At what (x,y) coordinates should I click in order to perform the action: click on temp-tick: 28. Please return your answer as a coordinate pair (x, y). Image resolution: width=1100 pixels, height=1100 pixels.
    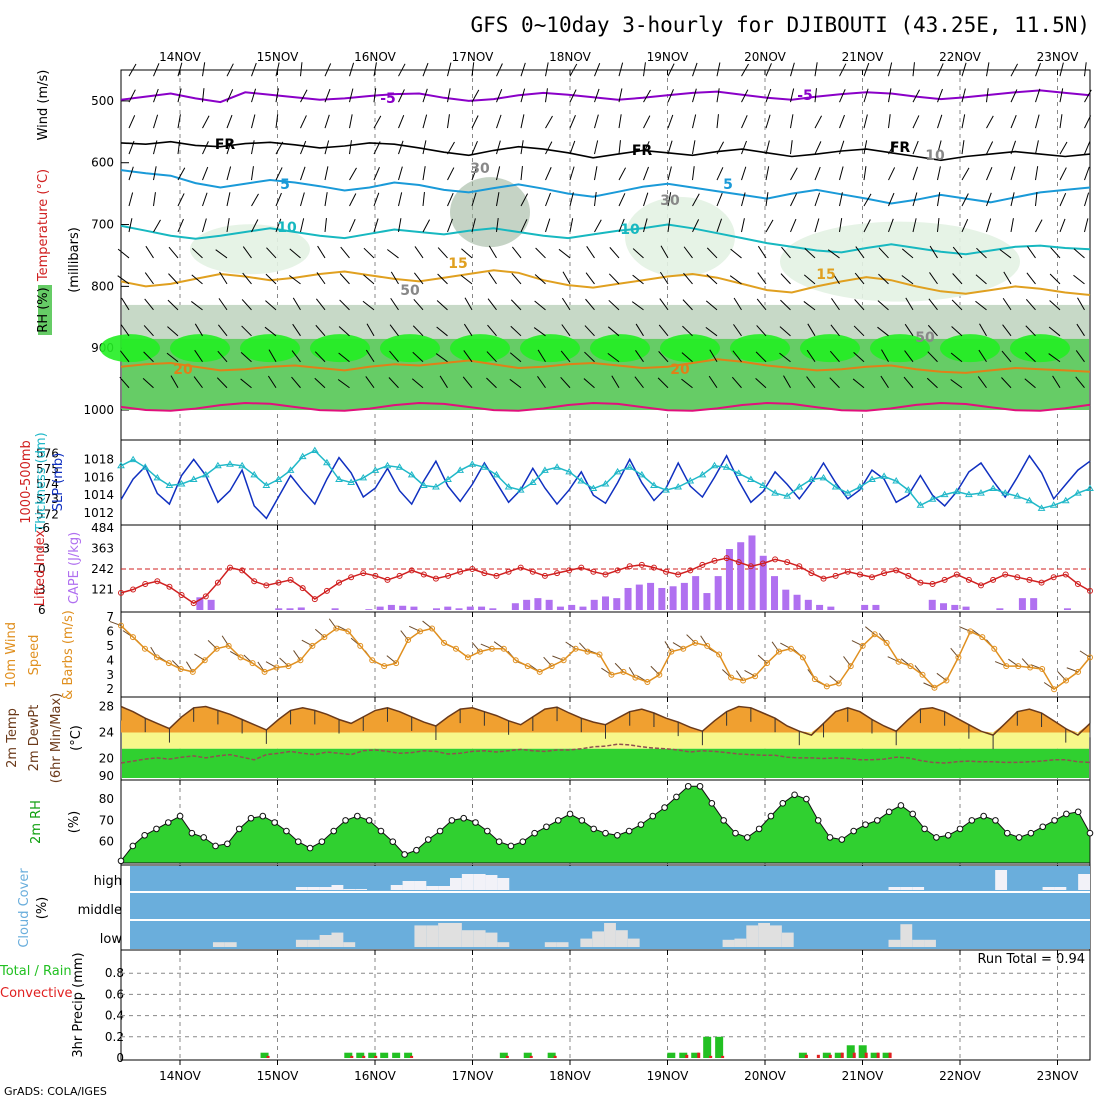
    Looking at the image, I should click on (106, 707).